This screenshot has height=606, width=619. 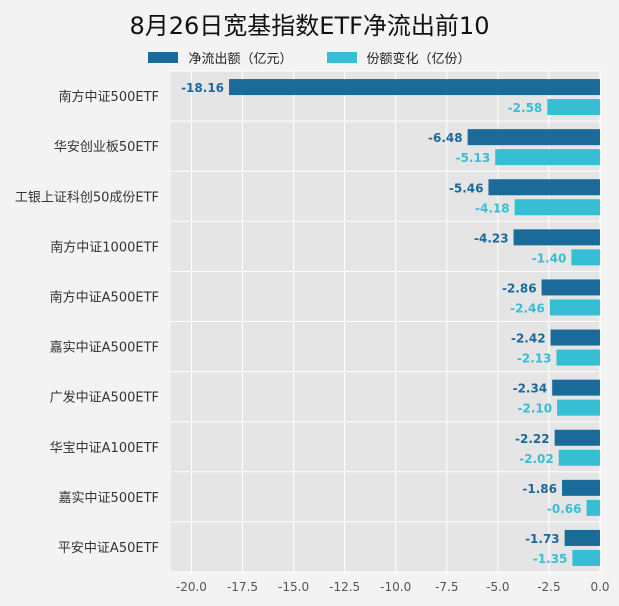 What do you see at coordinates (108, 548) in the screenshot?
I see `category-label: 平安中证A50ETF` at bounding box center [108, 548].